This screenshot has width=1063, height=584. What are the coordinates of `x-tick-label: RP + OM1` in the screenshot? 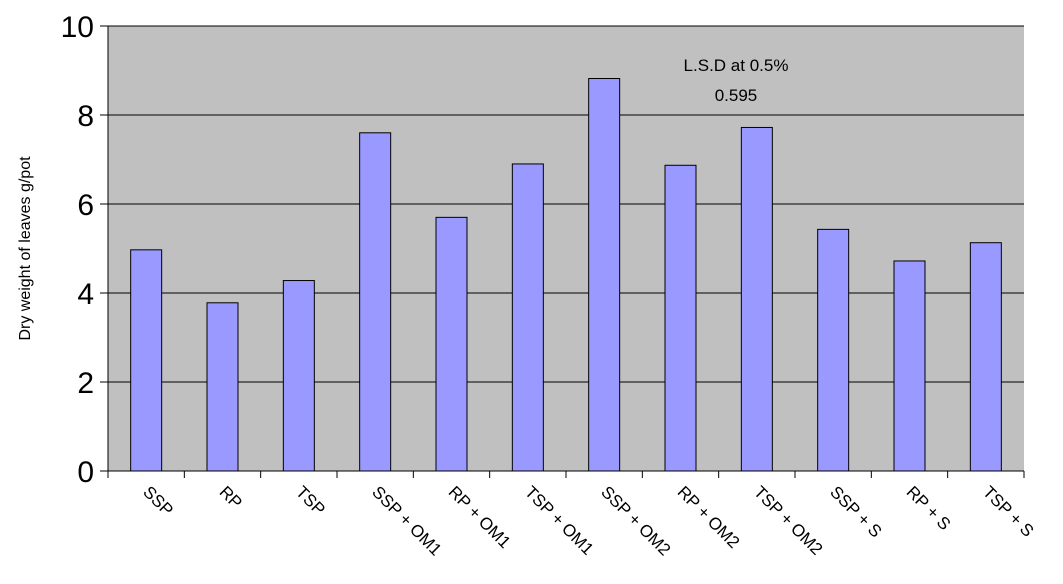 It's located at (480, 517).